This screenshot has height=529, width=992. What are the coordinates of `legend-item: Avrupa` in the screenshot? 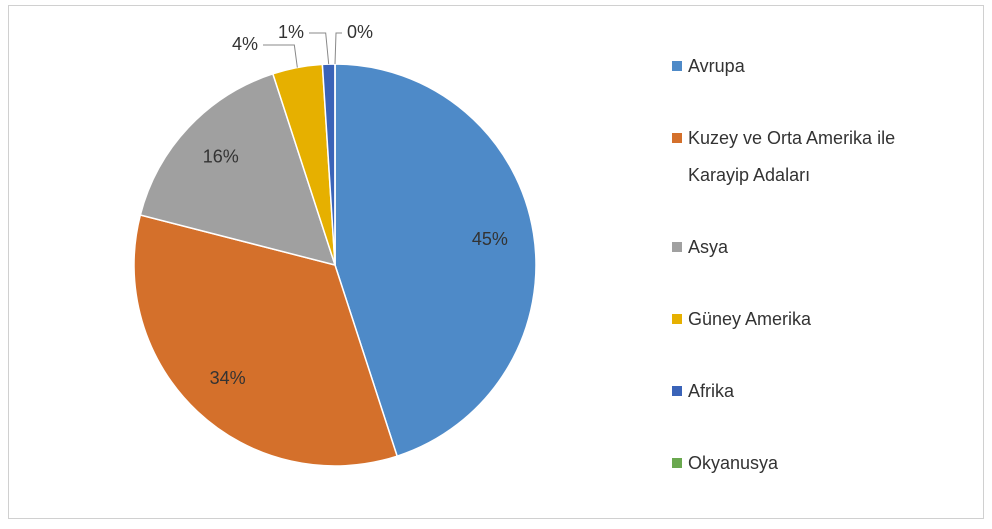 It's located at (822, 66).